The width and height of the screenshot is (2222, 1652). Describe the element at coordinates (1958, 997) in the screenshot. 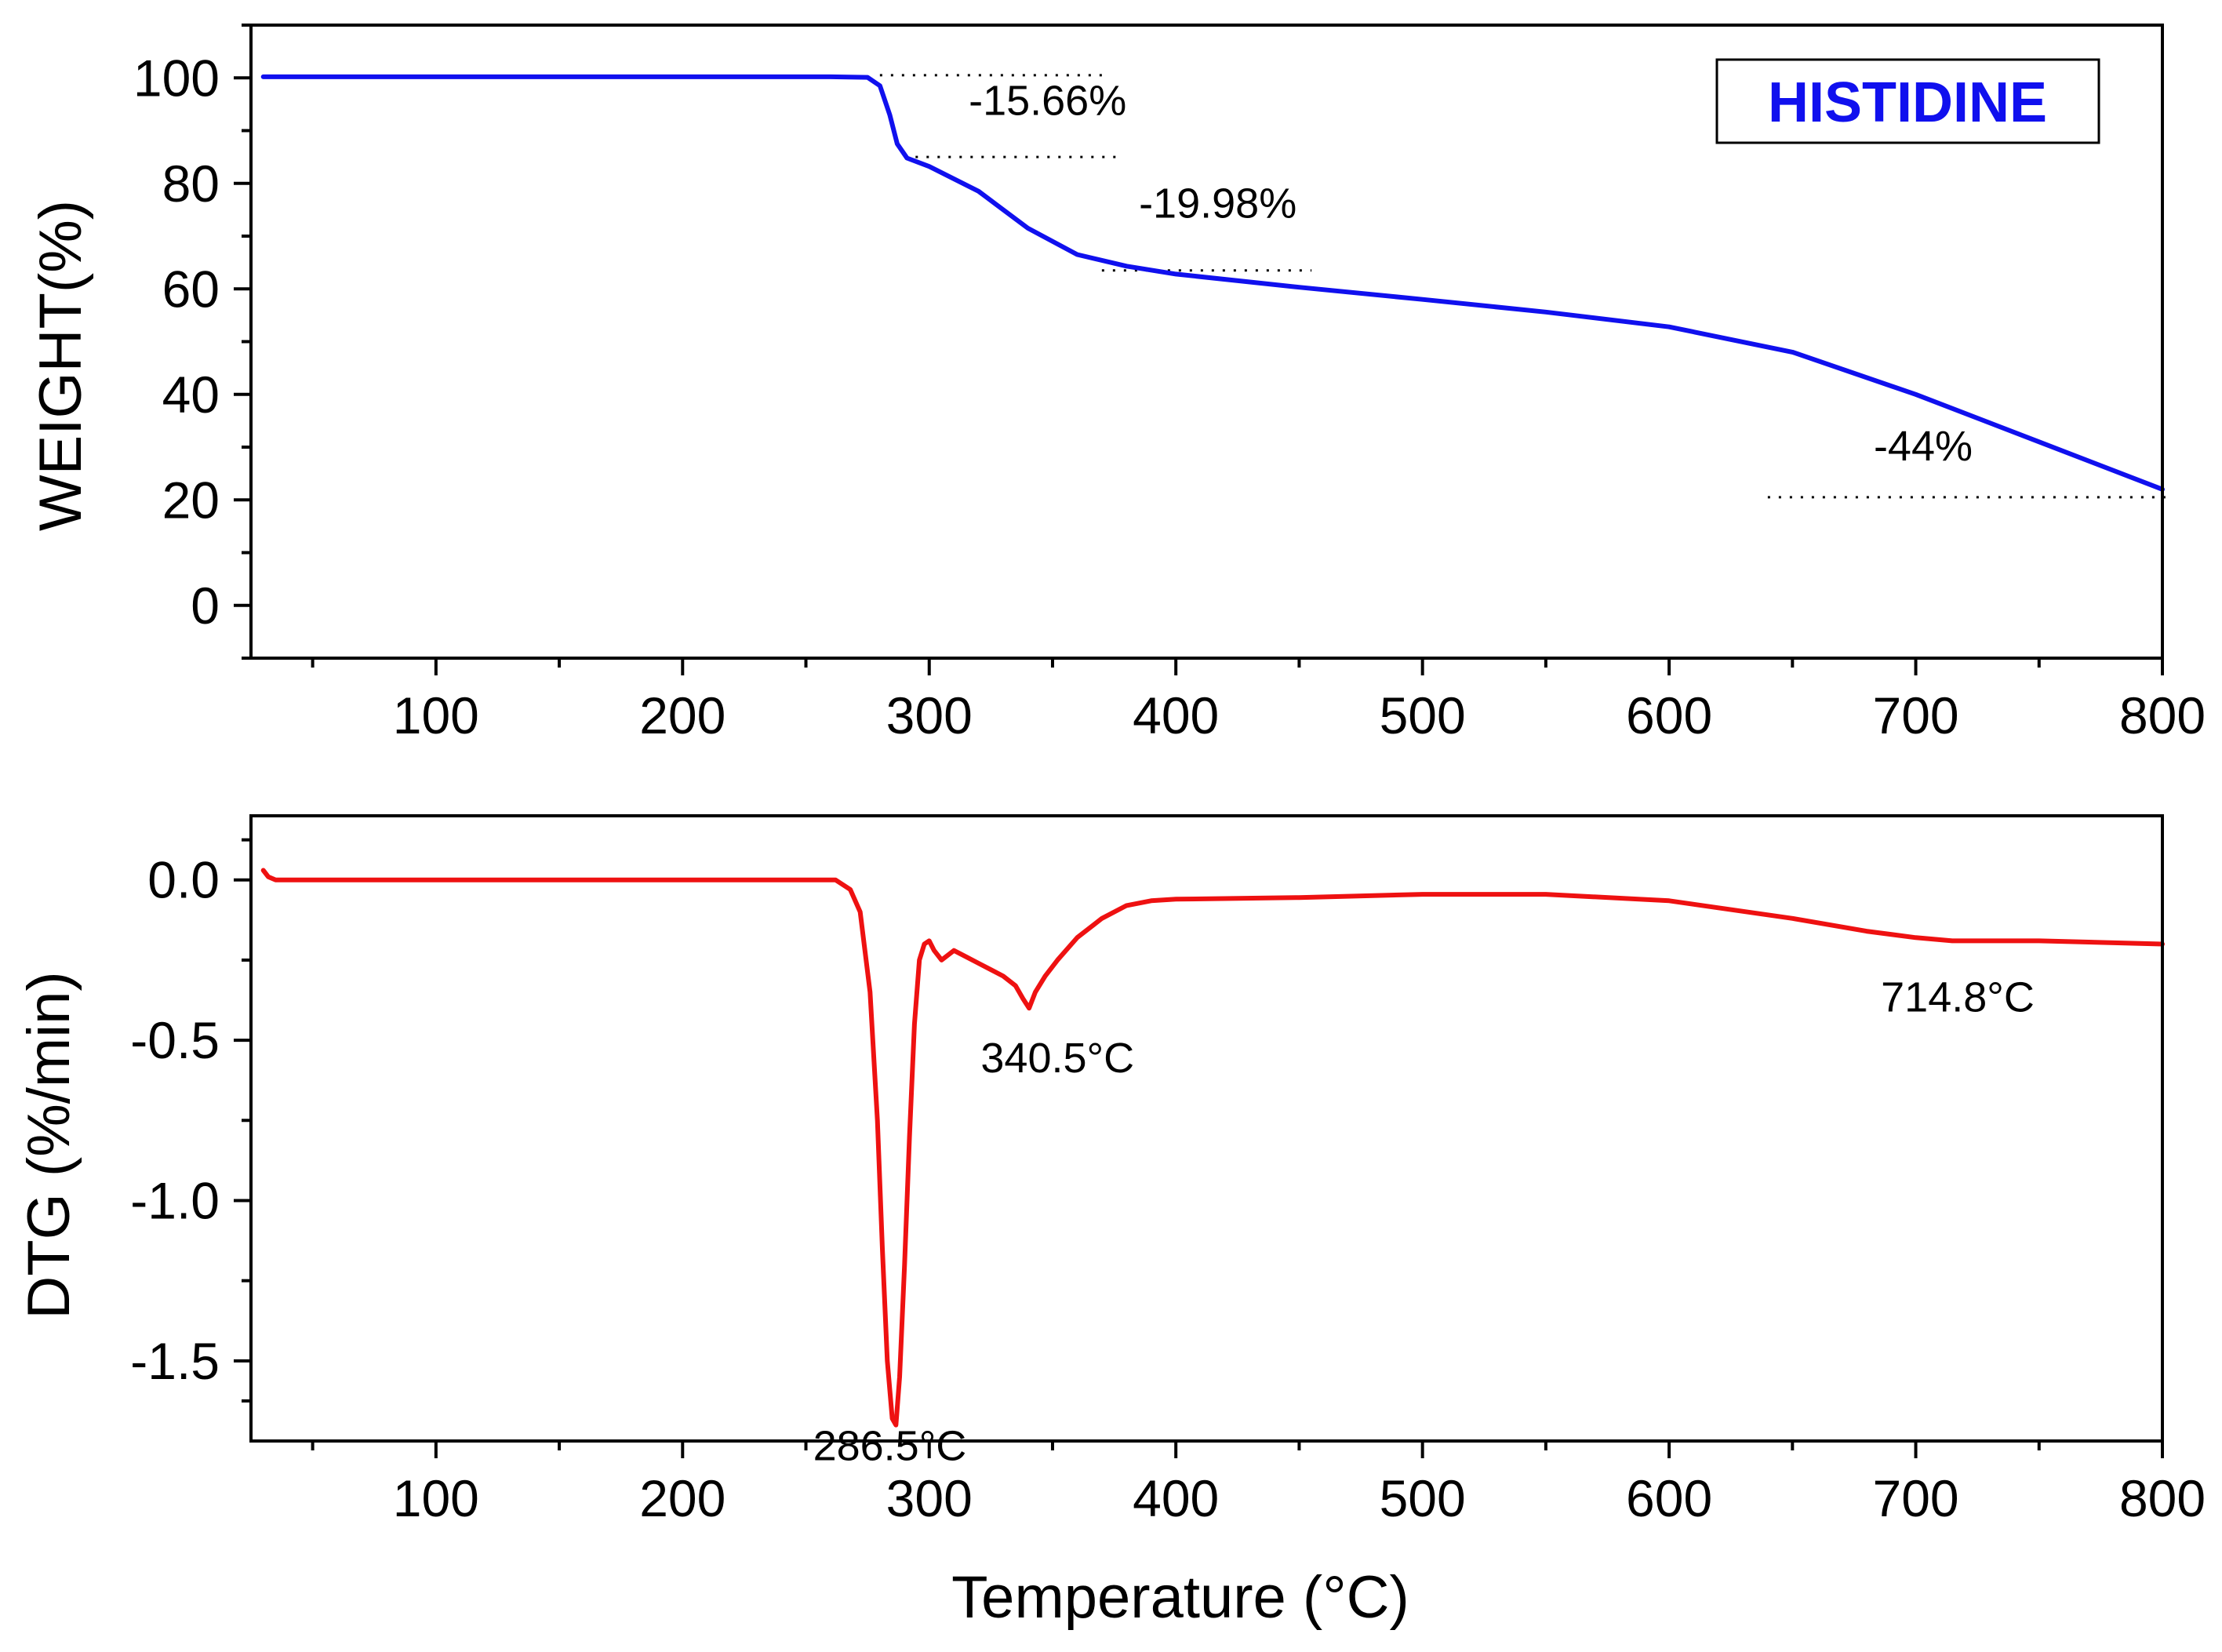

I see `dtg-annotation: 714.8°C` at that location.